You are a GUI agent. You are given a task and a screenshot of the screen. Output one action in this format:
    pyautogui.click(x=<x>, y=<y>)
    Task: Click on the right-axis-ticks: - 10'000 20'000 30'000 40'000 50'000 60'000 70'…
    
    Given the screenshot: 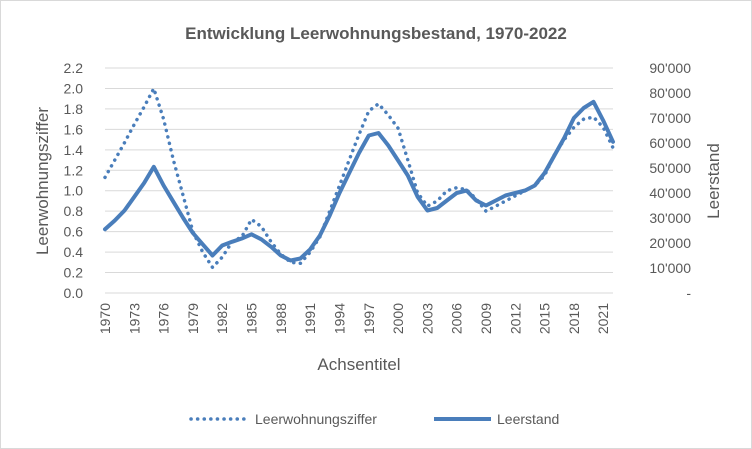 What is the action you would take?
    pyautogui.click(x=670, y=180)
    